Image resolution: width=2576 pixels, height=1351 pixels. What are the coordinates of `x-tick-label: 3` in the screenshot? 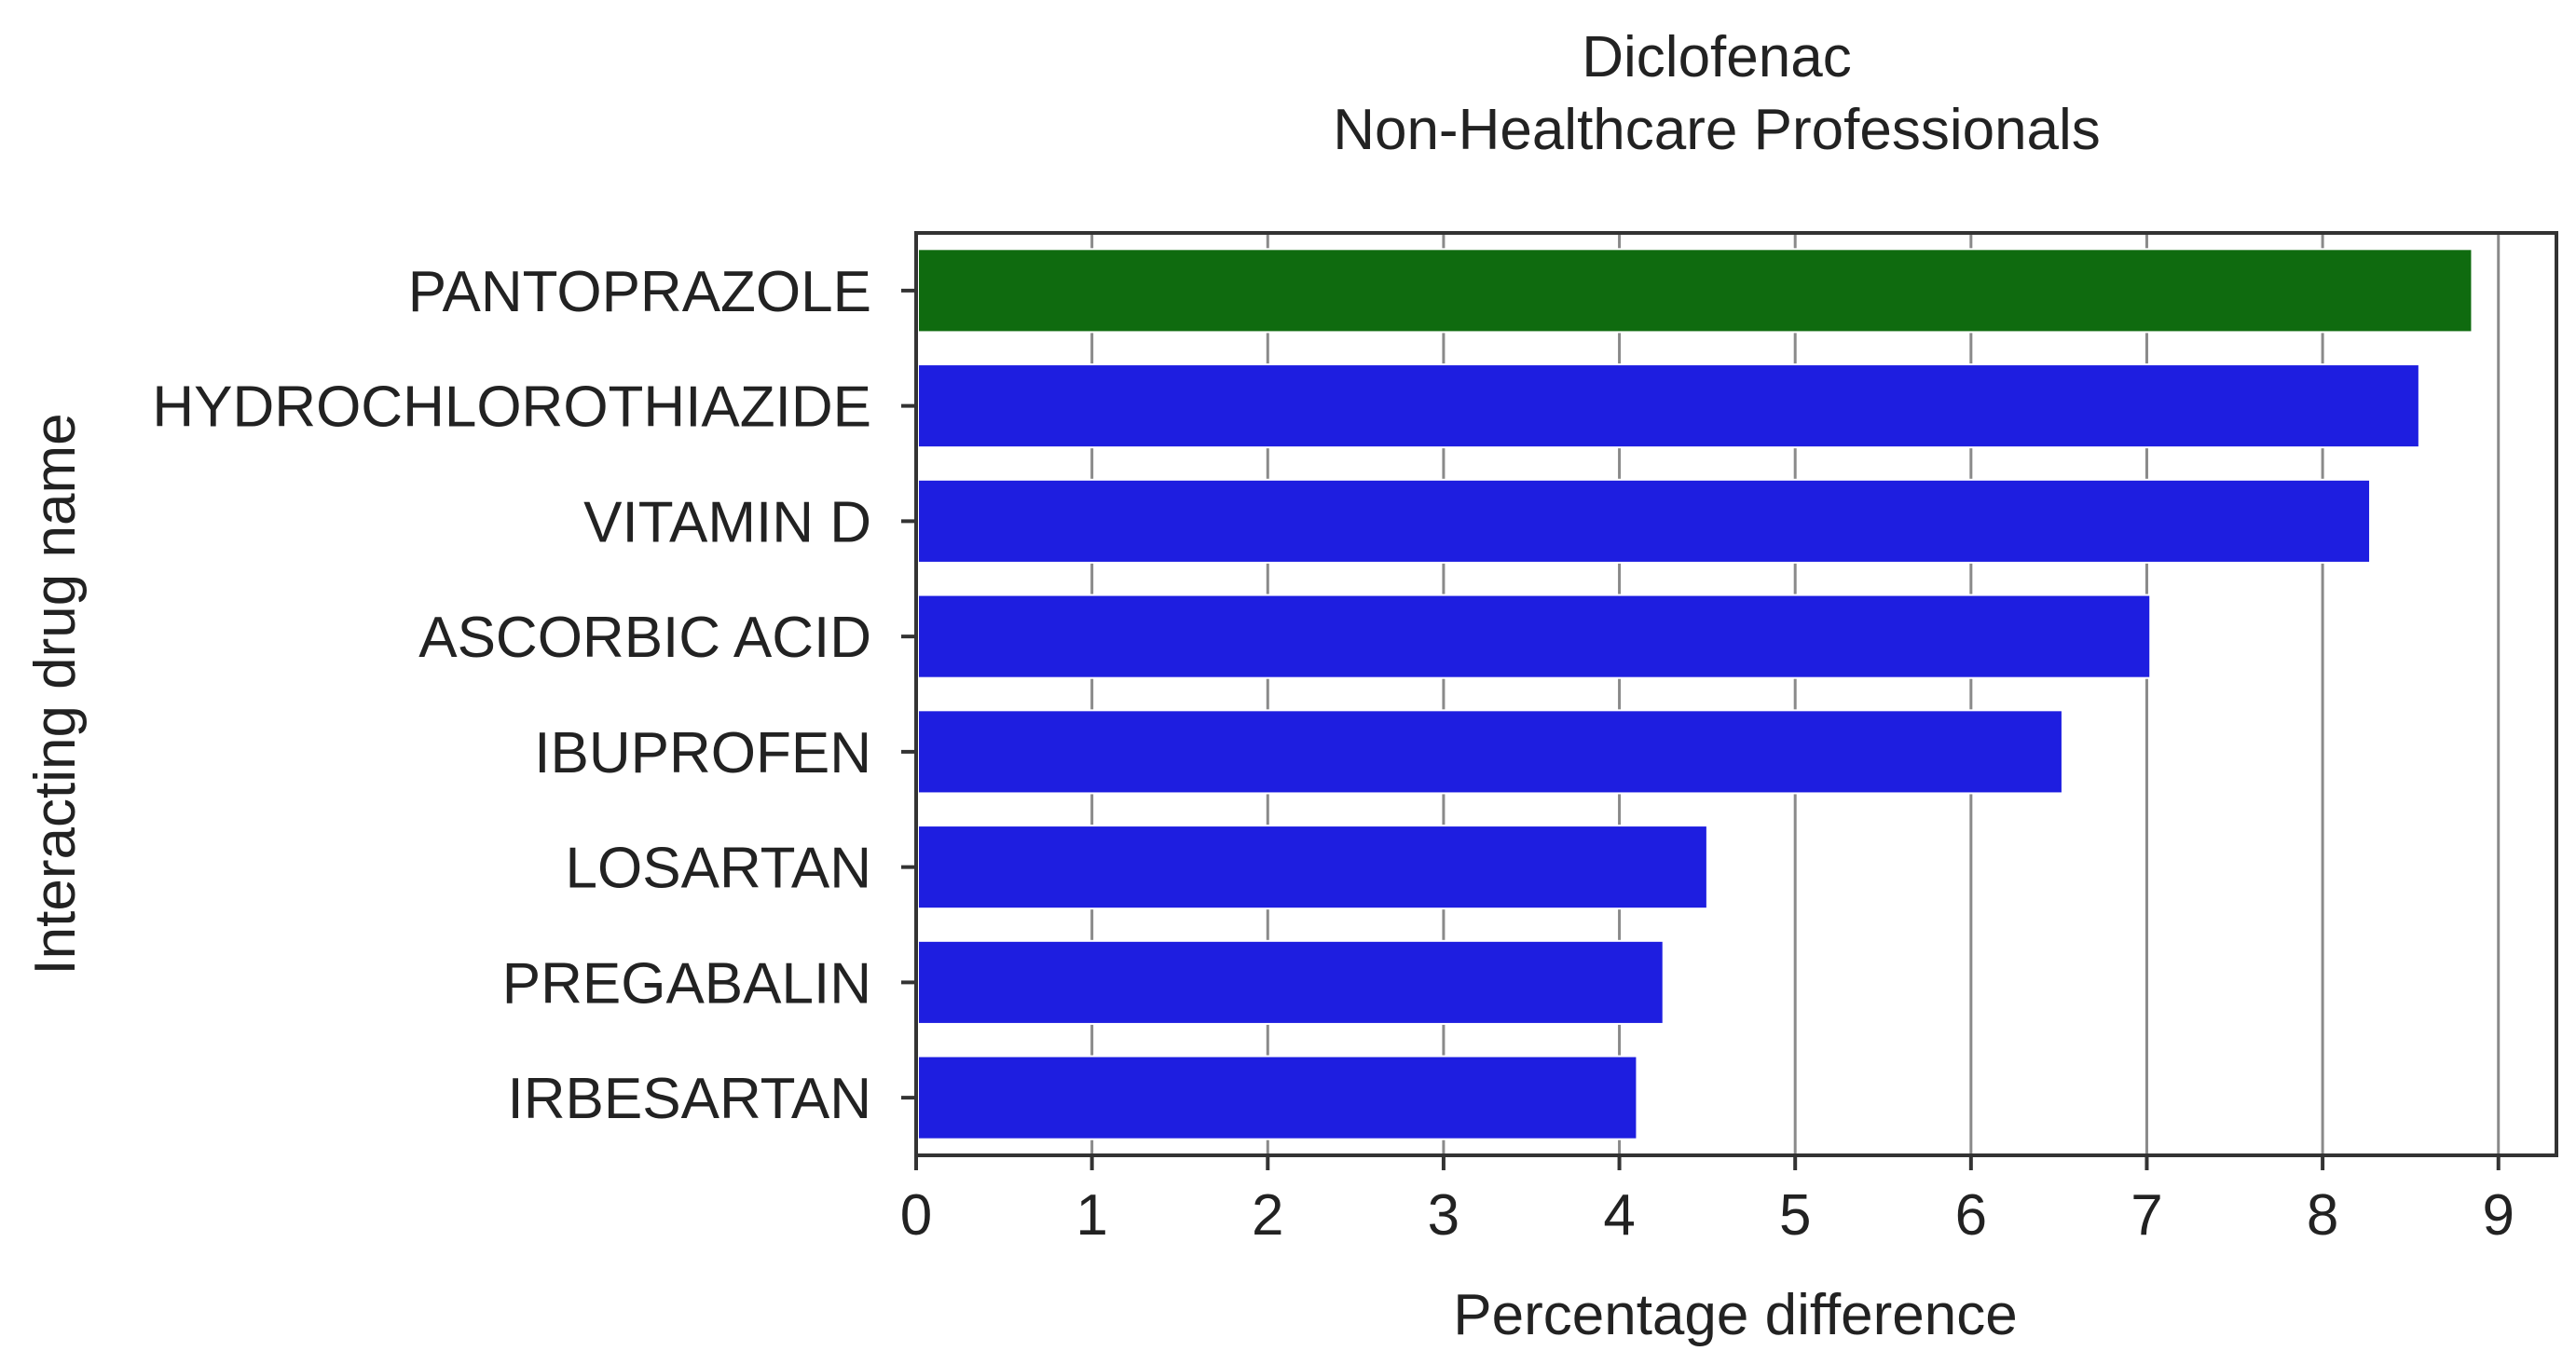 It's located at (1443, 1215).